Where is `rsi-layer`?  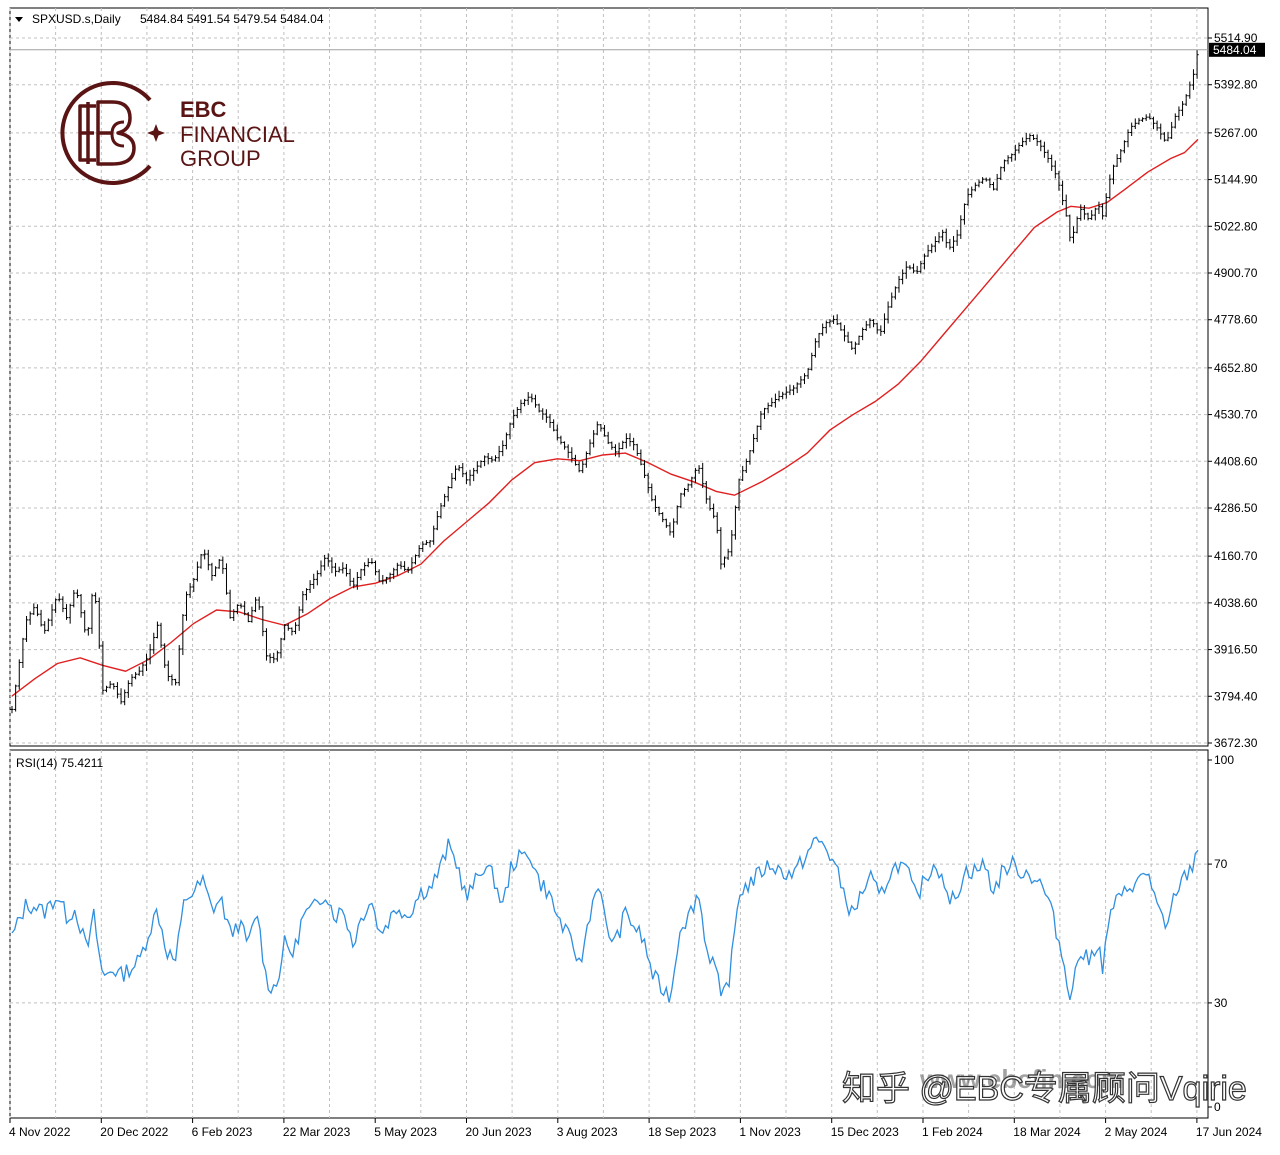
rsi-layer is located at coordinates (605, 919).